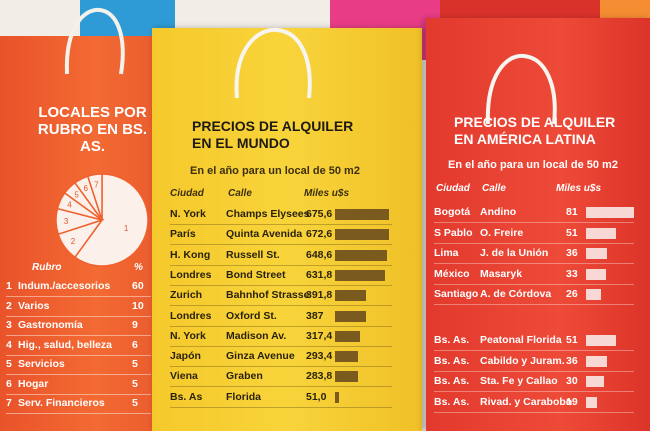  What do you see at coordinates (273, 63) in the screenshot?
I see `bag-handle-icon` at bounding box center [273, 63].